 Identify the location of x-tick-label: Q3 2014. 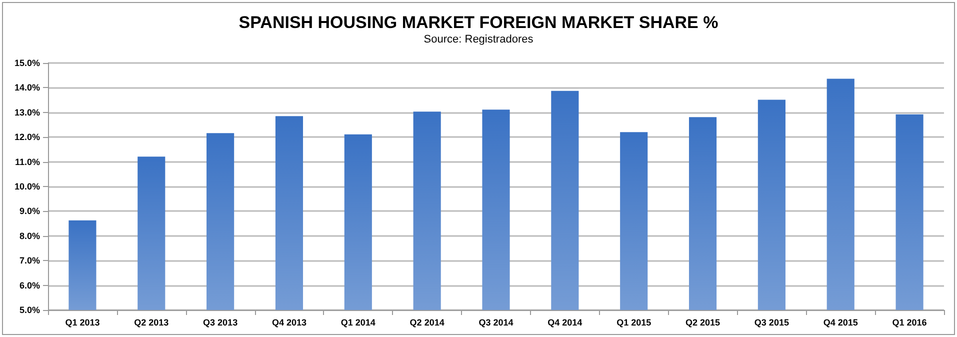
(496, 323).